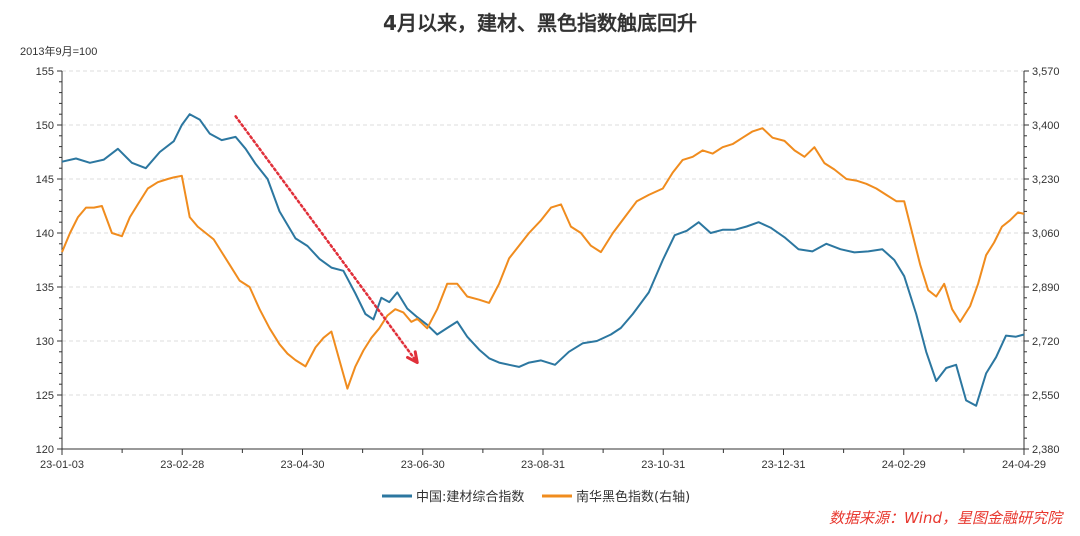 Image resolution: width=1080 pixels, height=536 pixels. What do you see at coordinates (470, 497) in the screenshot?
I see `legend-label-1: 中国:建材综合指数` at bounding box center [470, 497].